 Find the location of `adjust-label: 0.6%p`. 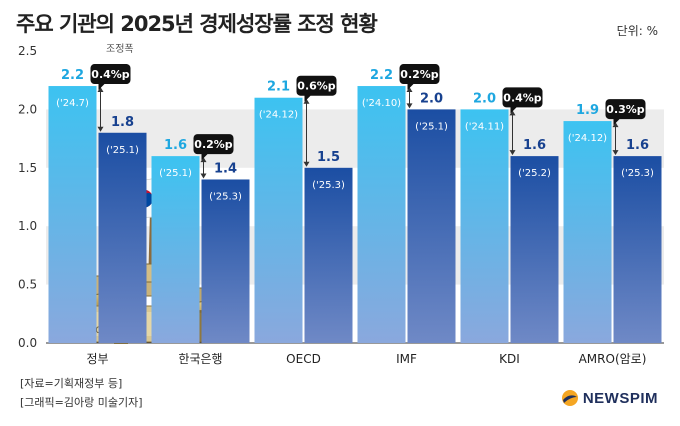

adjust-label: 0.6%p is located at coordinates (316, 86).